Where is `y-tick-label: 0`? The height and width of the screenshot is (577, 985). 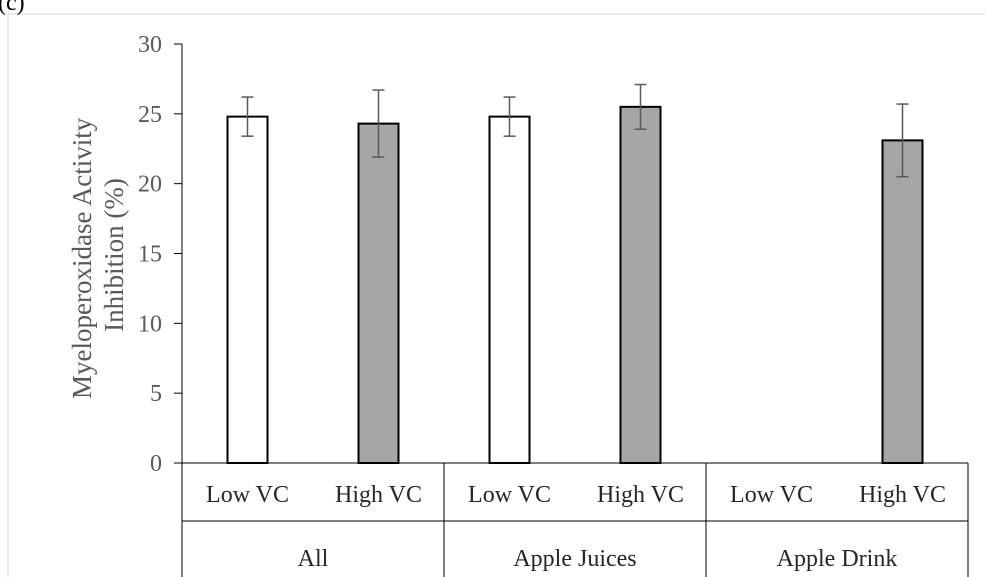
y-tick-label: 0 is located at coordinates (156, 464).